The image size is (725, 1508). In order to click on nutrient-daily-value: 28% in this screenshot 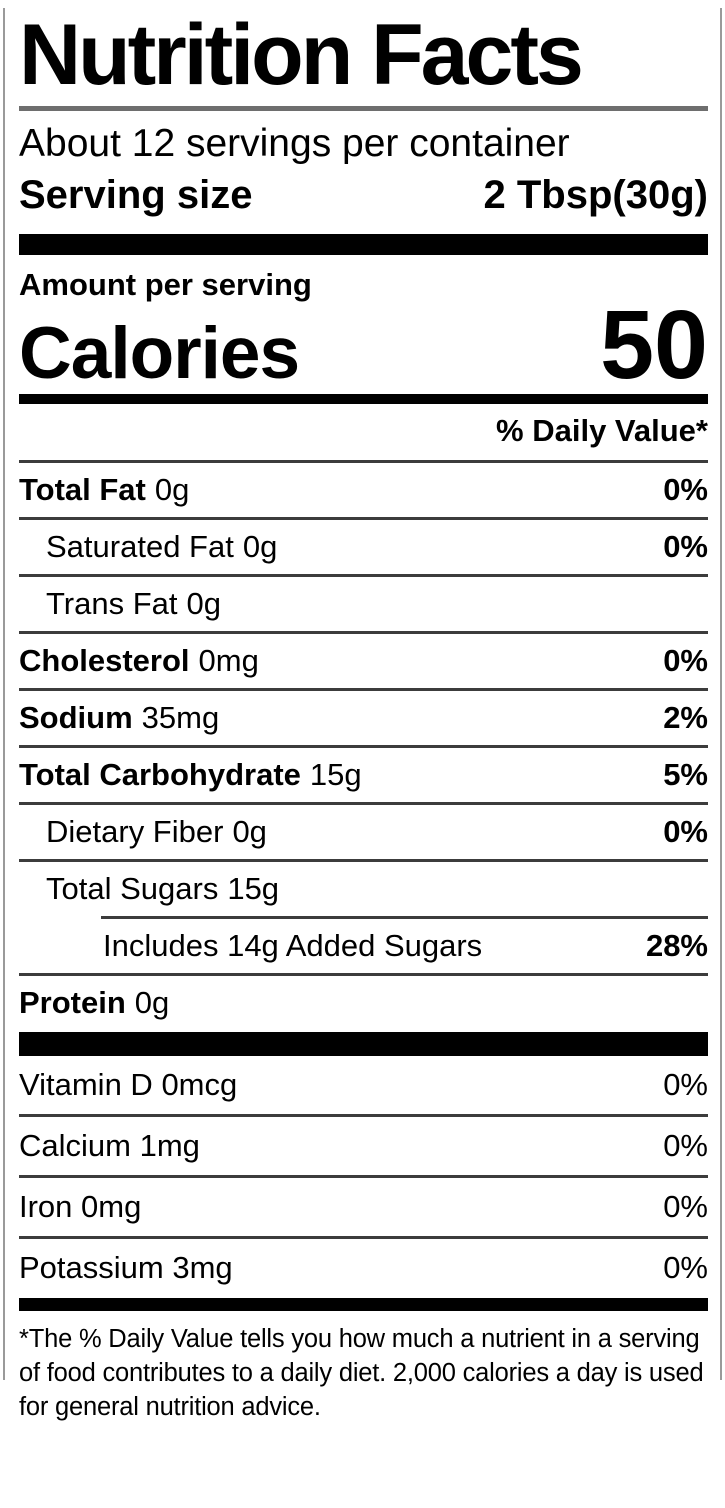, I will do `click(676, 945)`.